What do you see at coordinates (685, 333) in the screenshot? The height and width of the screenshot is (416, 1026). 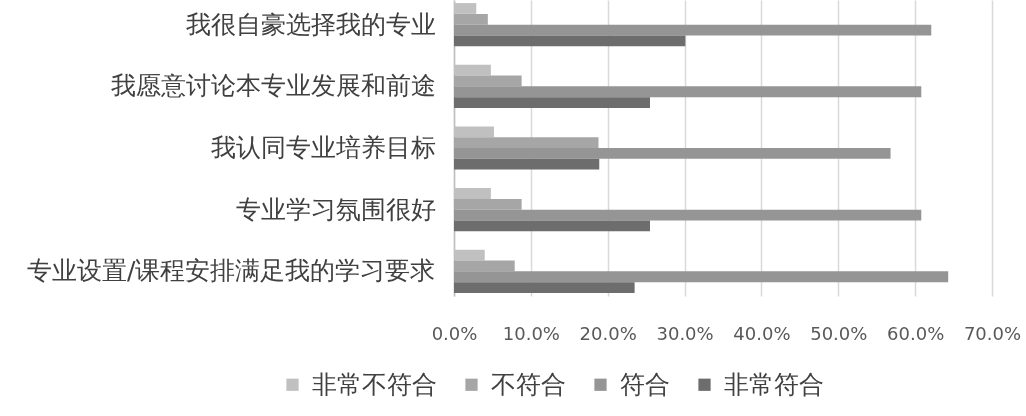 I see `x-tick-label: 30.0%` at bounding box center [685, 333].